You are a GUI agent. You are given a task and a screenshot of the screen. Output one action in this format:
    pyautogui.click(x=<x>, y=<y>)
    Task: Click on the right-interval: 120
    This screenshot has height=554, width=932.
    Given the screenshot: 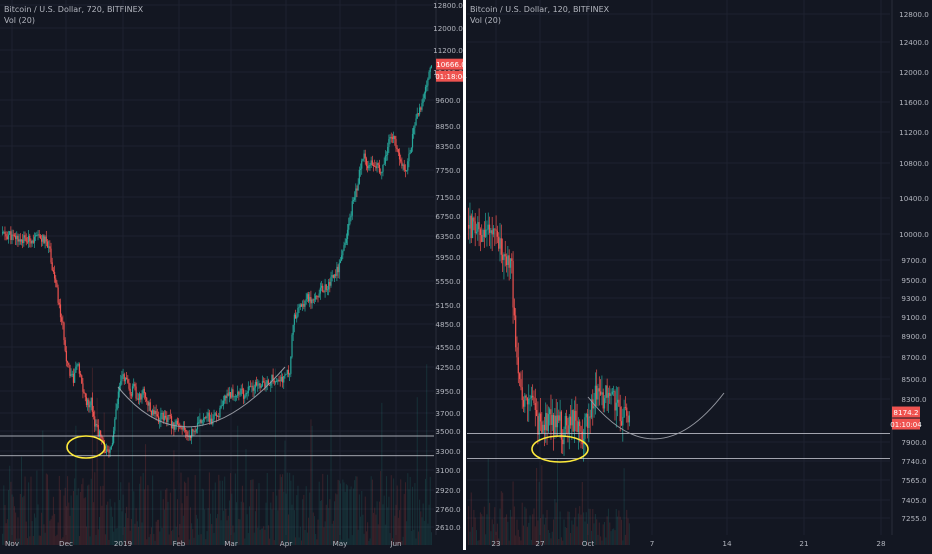 What is the action you would take?
    pyautogui.click(x=560, y=9)
    